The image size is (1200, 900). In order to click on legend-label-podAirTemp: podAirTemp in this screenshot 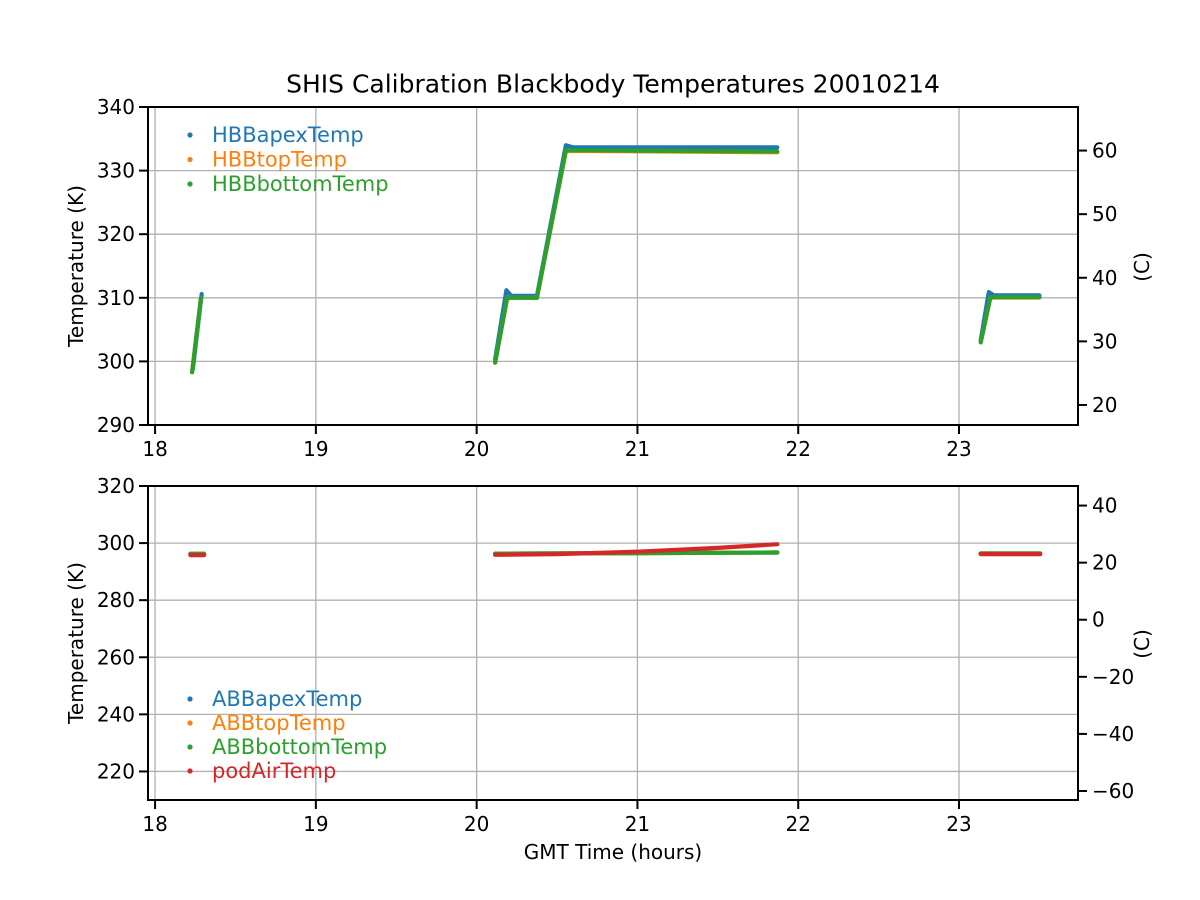, I will do `click(274, 771)`.